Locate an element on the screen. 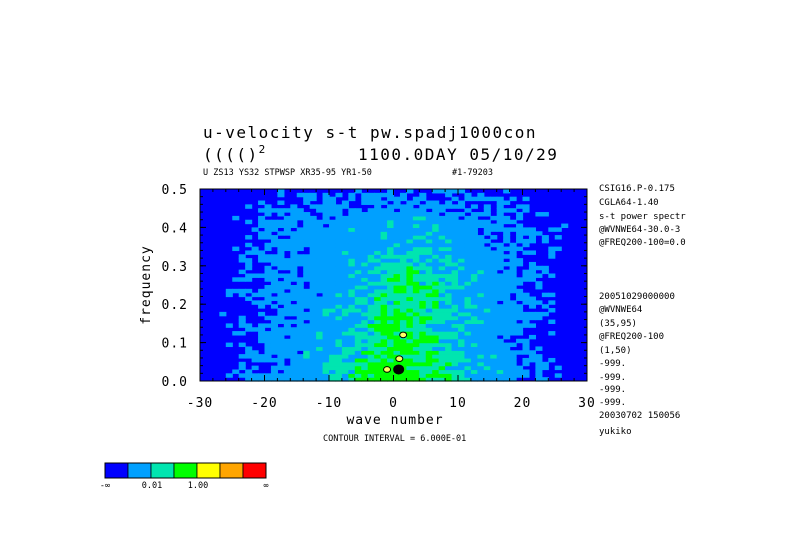 Image resolution: width=789 pixels, height=558 pixels. colorbar-tick-label: ∞ is located at coordinates (265, 486).